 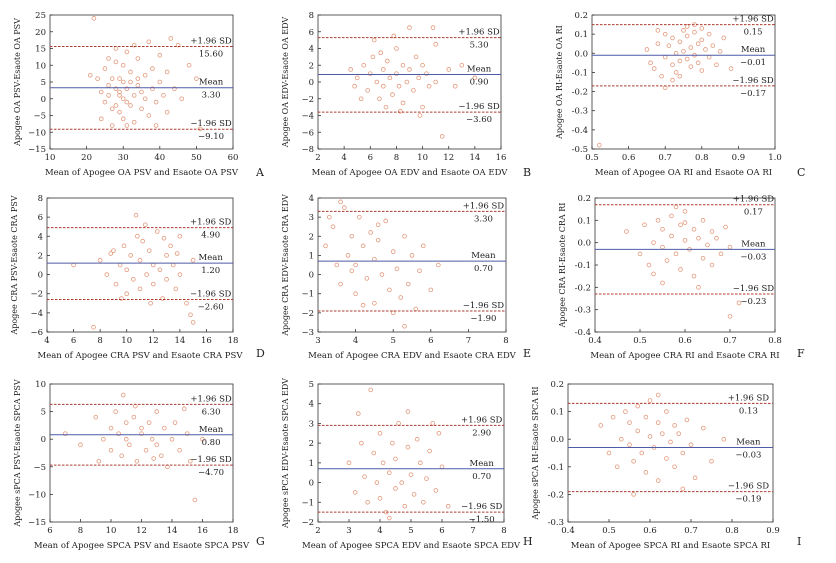 What do you see at coordinates (748, 500) in the screenshot?
I see `sd-value-label: −0.19` at bounding box center [748, 500].